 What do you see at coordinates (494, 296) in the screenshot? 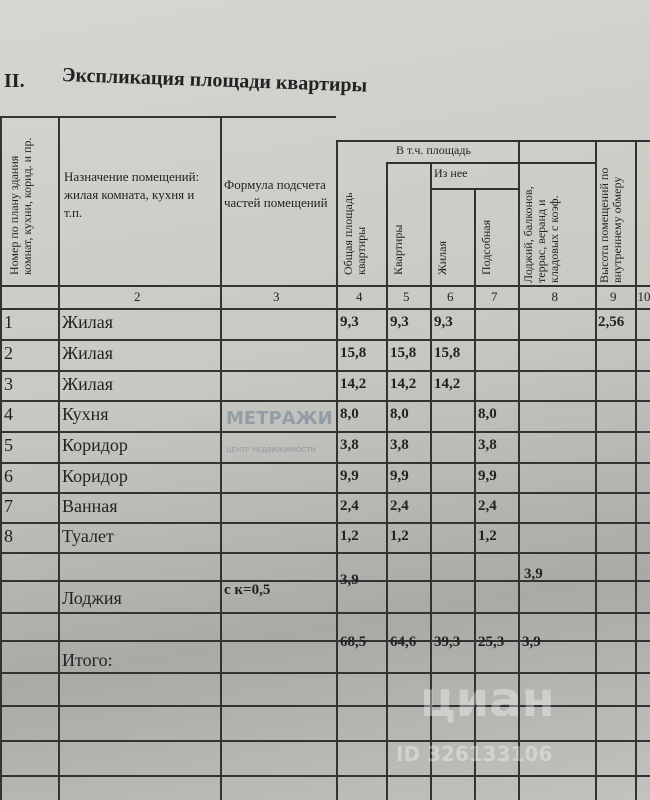
I see `column-number: 7` at bounding box center [494, 296].